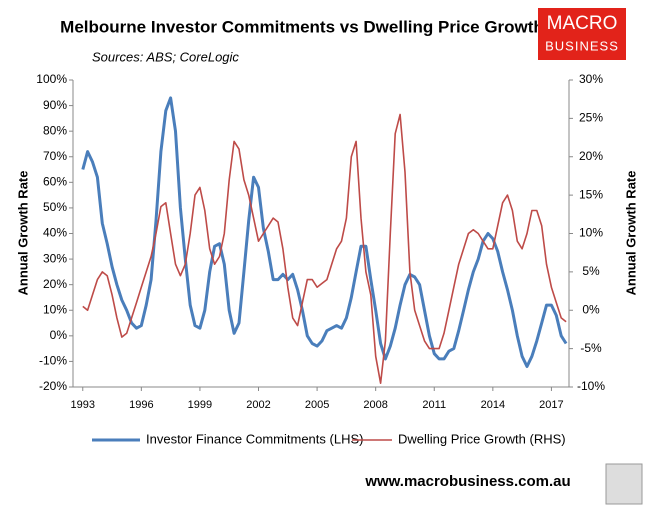 Image resolution: width=666 pixels, height=514 pixels. What do you see at coordinates (55, 207) in the screenshot?
I see `y-tick-label: 50%` at bounding box center [55, 207].